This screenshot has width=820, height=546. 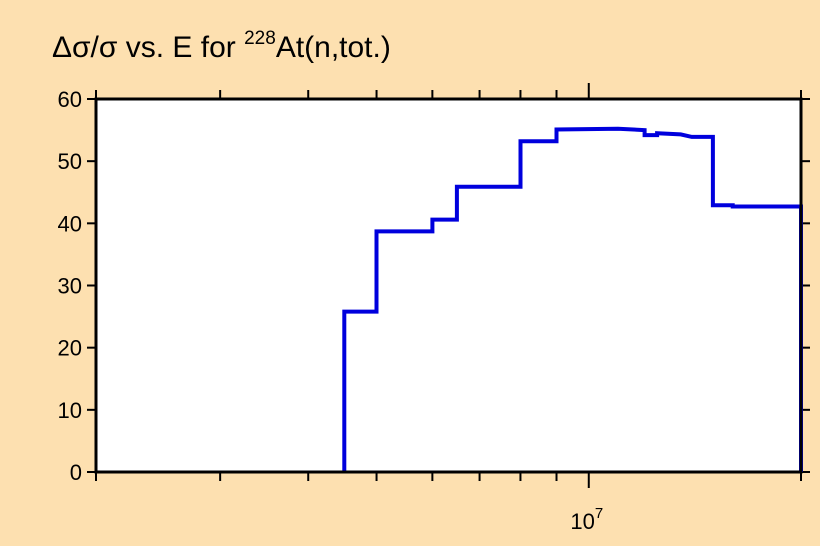 I want to click on chart-title-suffix: At(n,tot.), so click(x=333, y=47).